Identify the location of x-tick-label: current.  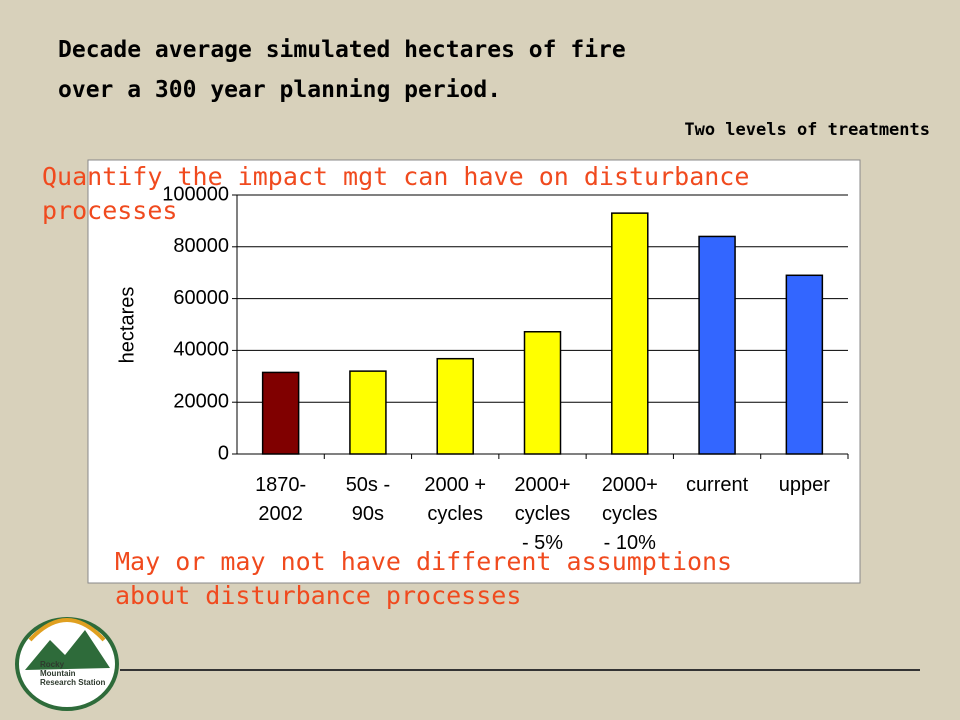
(717, 485).